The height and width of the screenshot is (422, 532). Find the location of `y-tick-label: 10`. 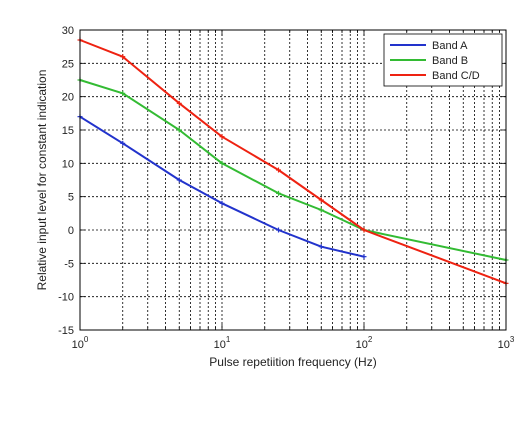

y-tick-label: 10 is located at coordinates (68, 164).